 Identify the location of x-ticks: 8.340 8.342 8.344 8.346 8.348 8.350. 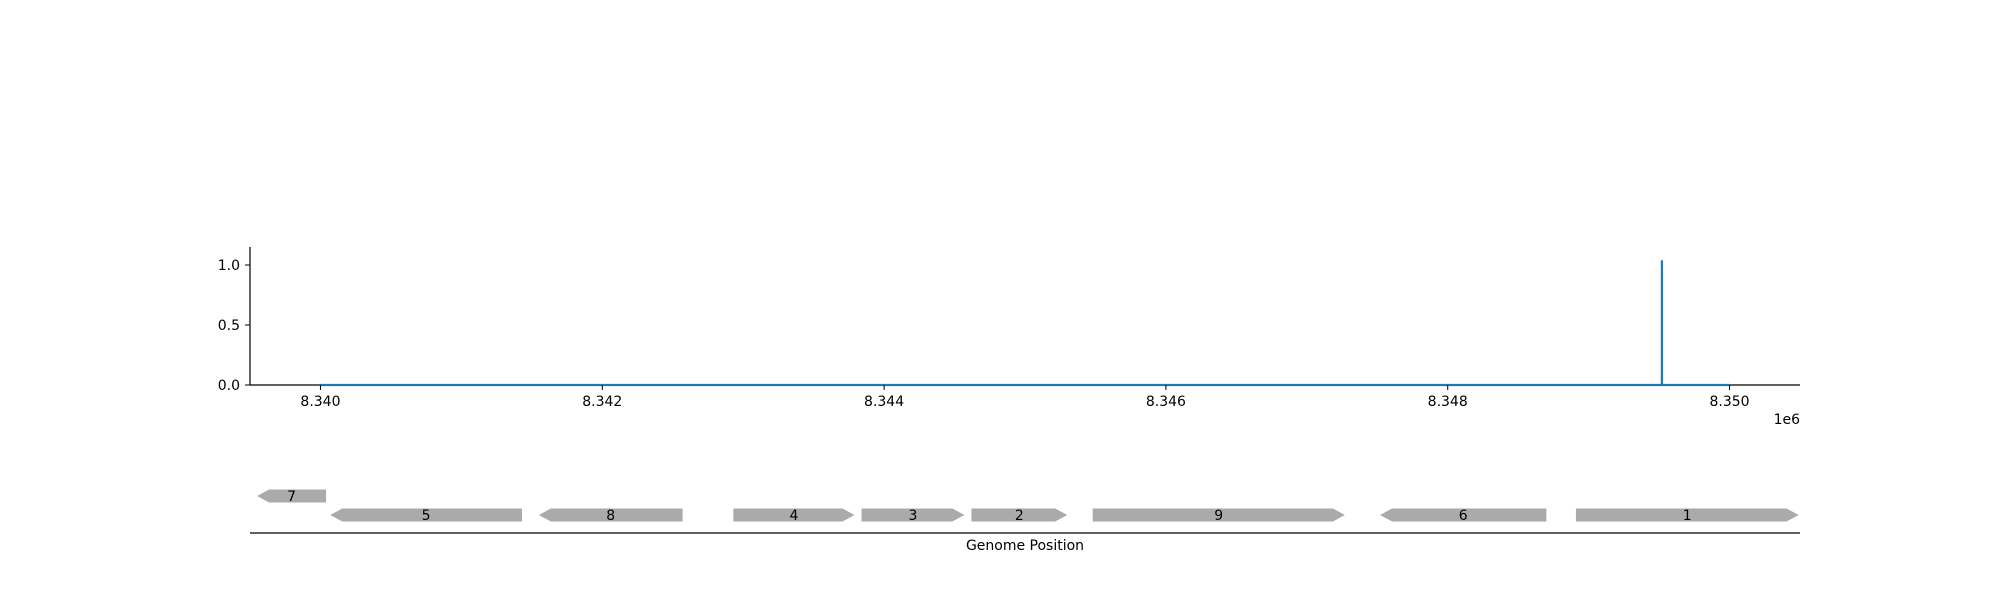
(1025, 397).